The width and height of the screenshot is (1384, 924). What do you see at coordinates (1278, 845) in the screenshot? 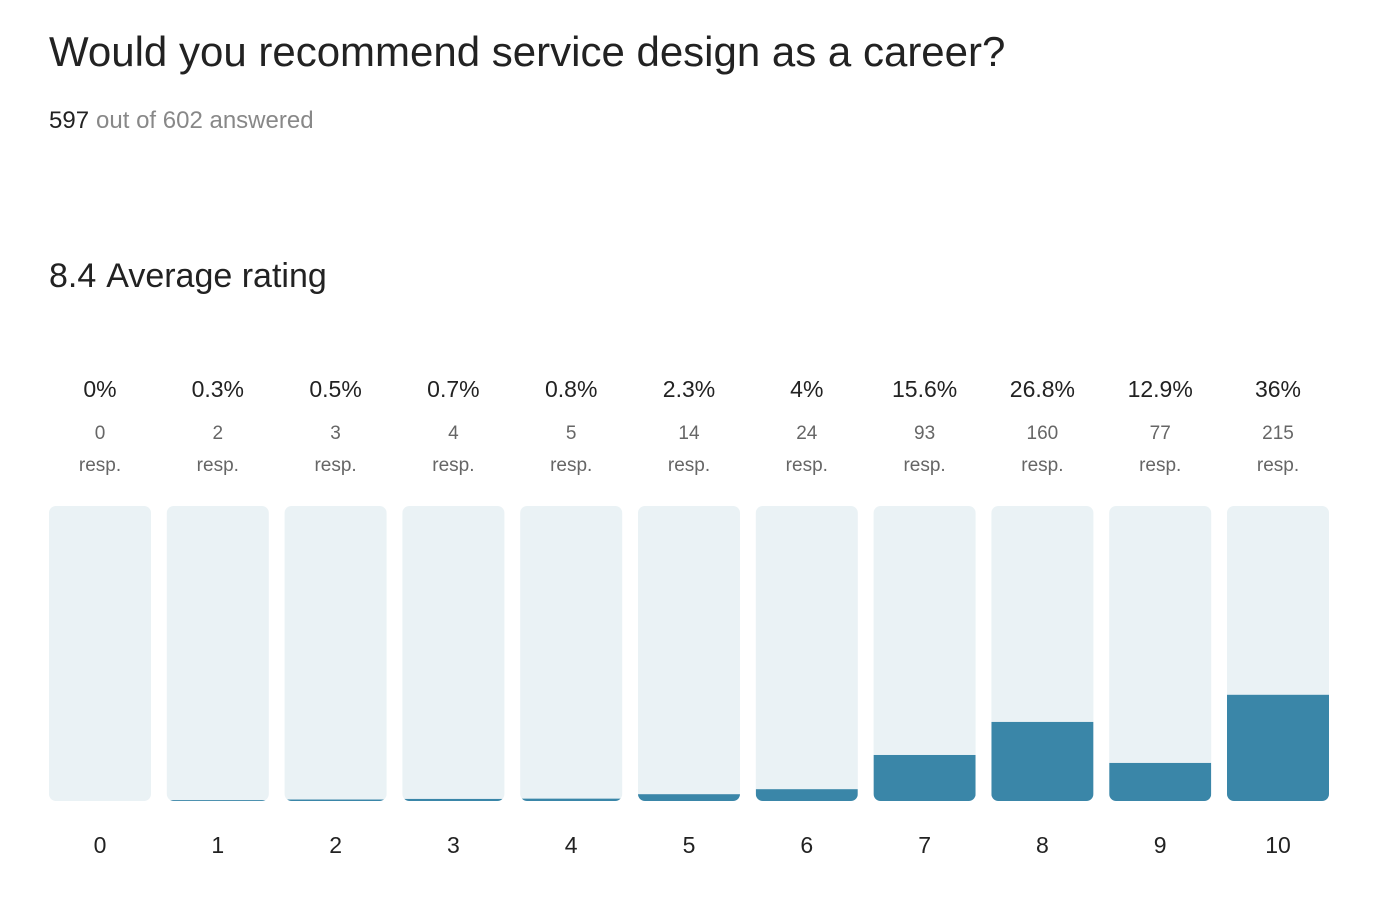
I see `x-tick-label: 10` at bounding box center [1278, 845].